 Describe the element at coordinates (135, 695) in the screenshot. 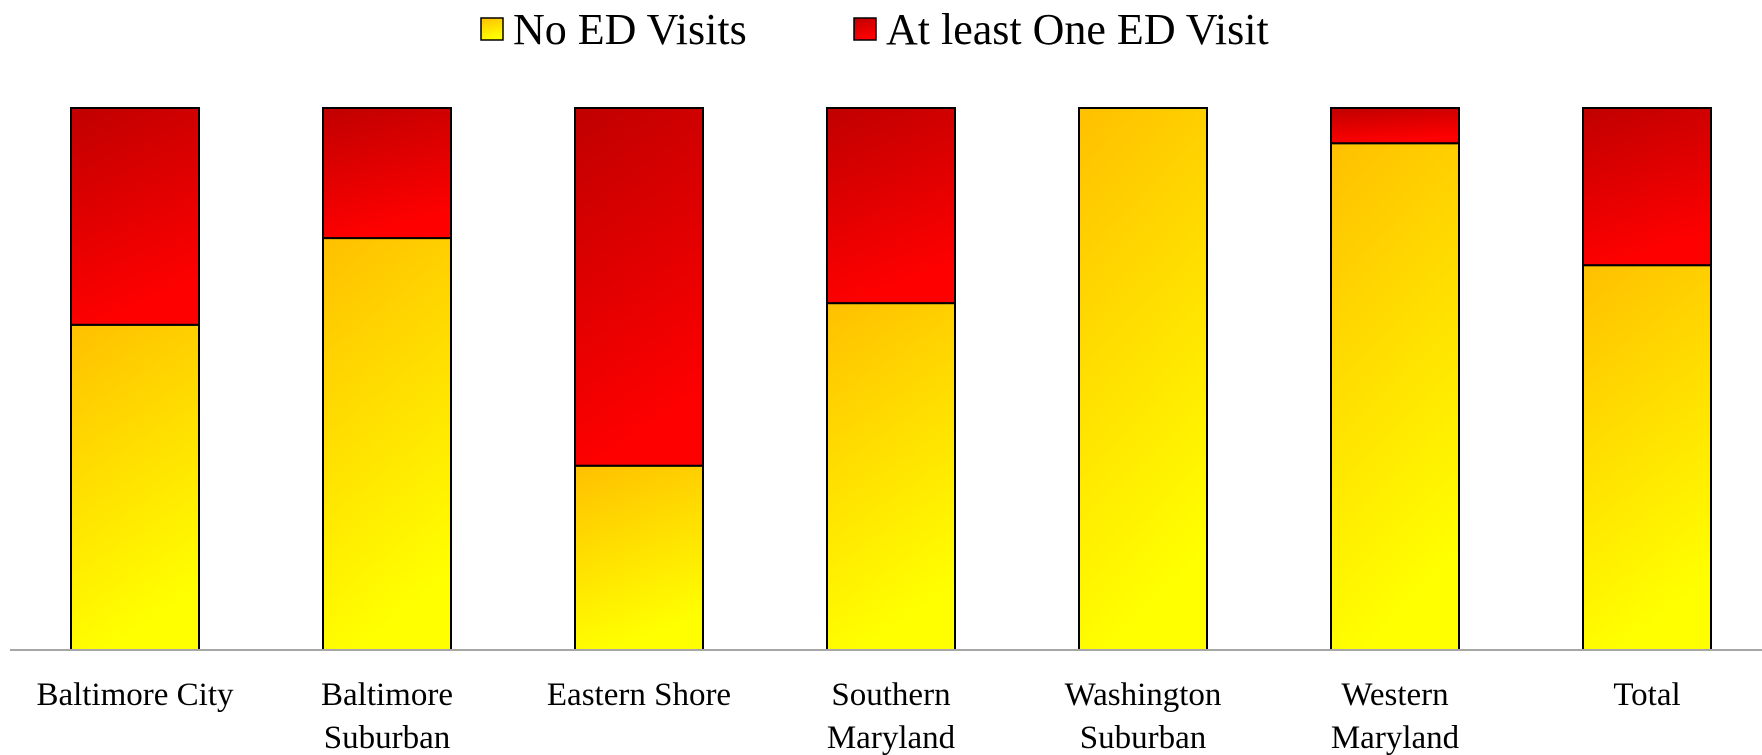

I see `x-tick-label-baltimore-city-line-1: Baltimore City` at that location.